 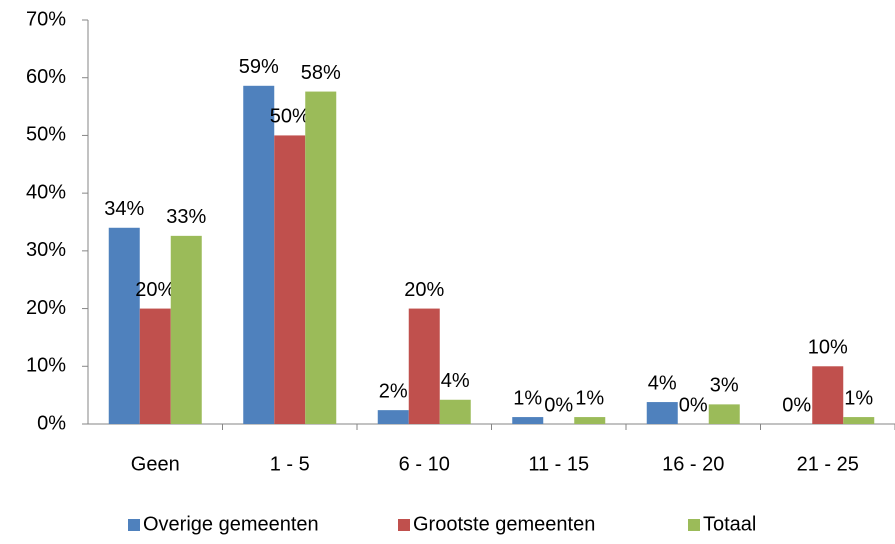 I want to click on data-label: 34%, so click(x=124, y=209).